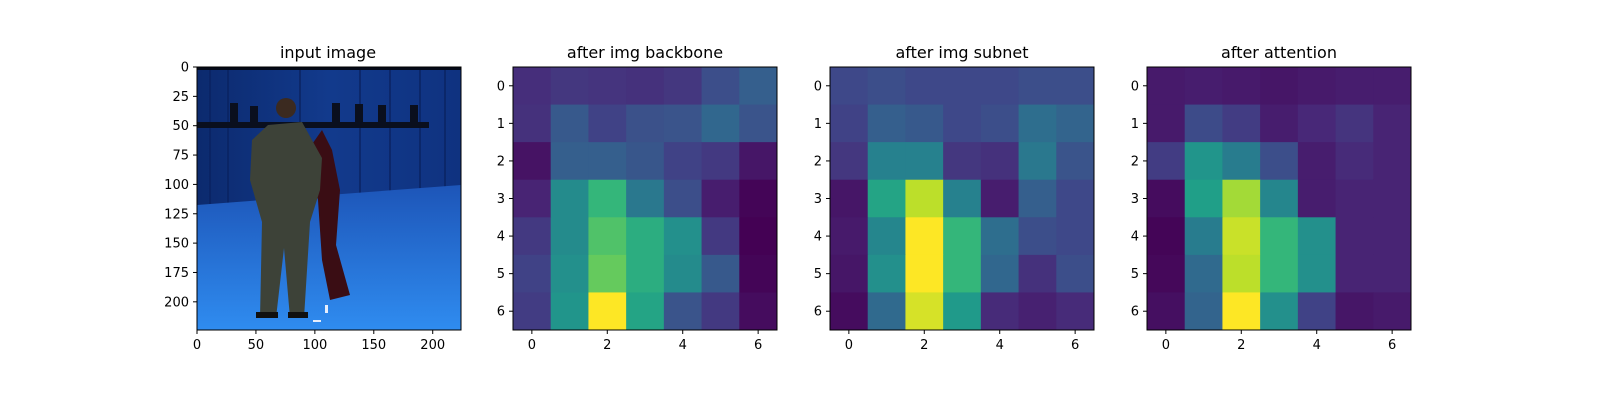  I want to click on y-tick-label: 5, so click(818, 274).